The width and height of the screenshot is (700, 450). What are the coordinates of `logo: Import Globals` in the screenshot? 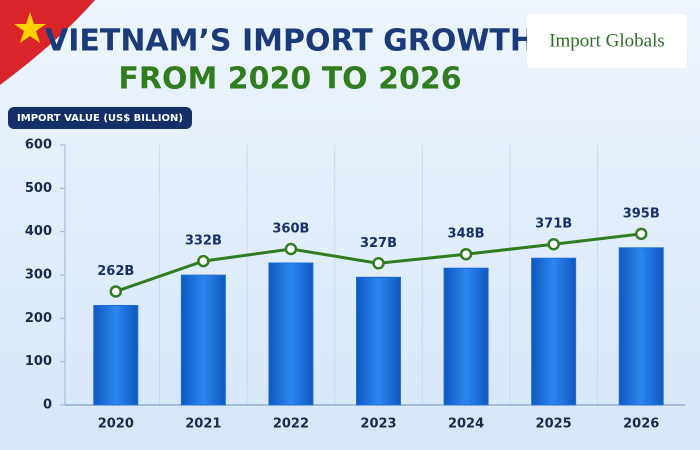 It's located at (607, 40).